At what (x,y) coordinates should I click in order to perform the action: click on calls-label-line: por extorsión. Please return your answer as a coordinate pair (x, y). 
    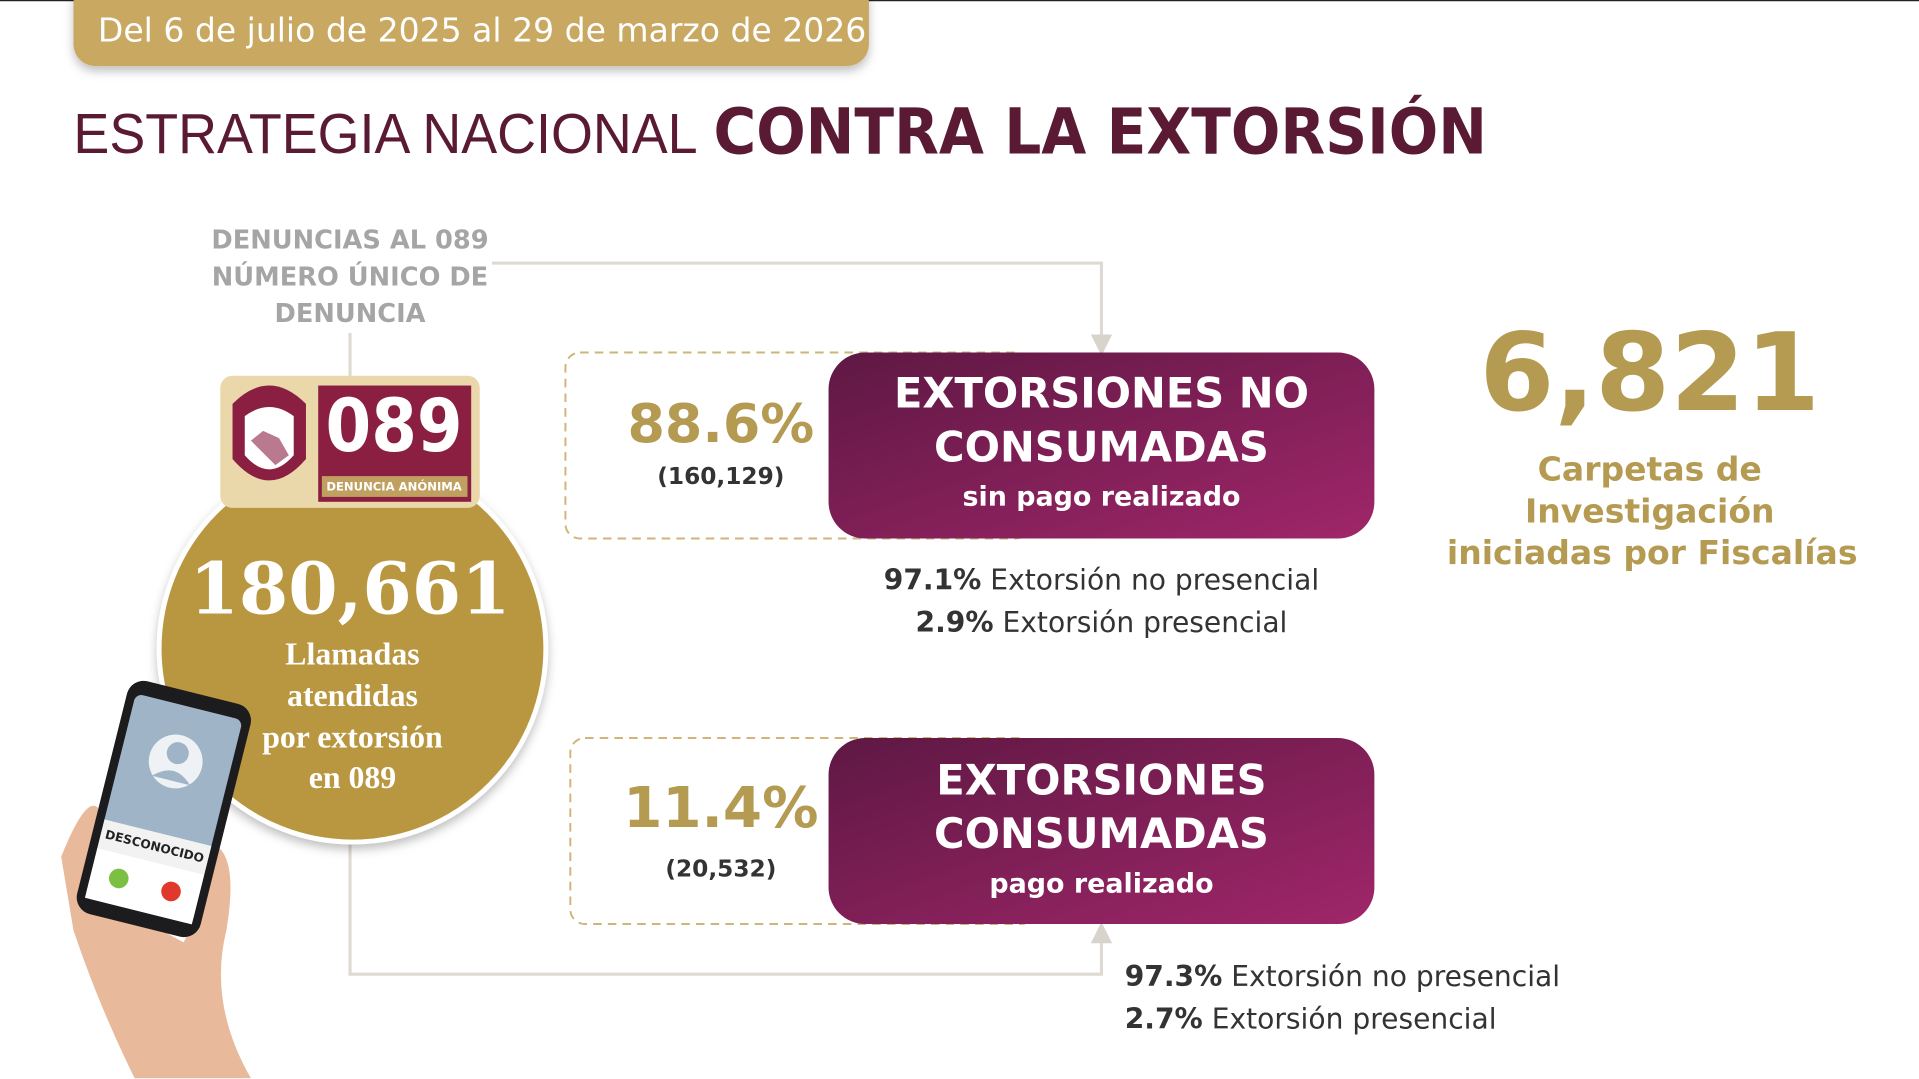
    Looking at the image, I should click on (352, 737).